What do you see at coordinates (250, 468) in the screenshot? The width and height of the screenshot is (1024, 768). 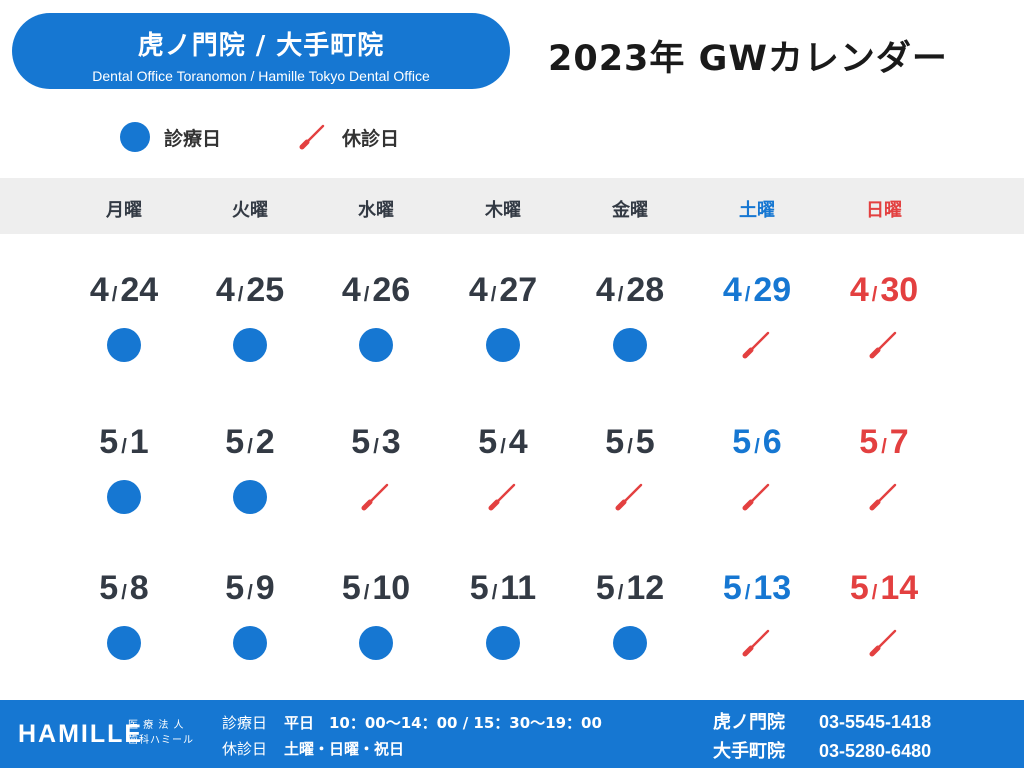 I see `calendar-day: 5/2` at bounding box center [250, 468].